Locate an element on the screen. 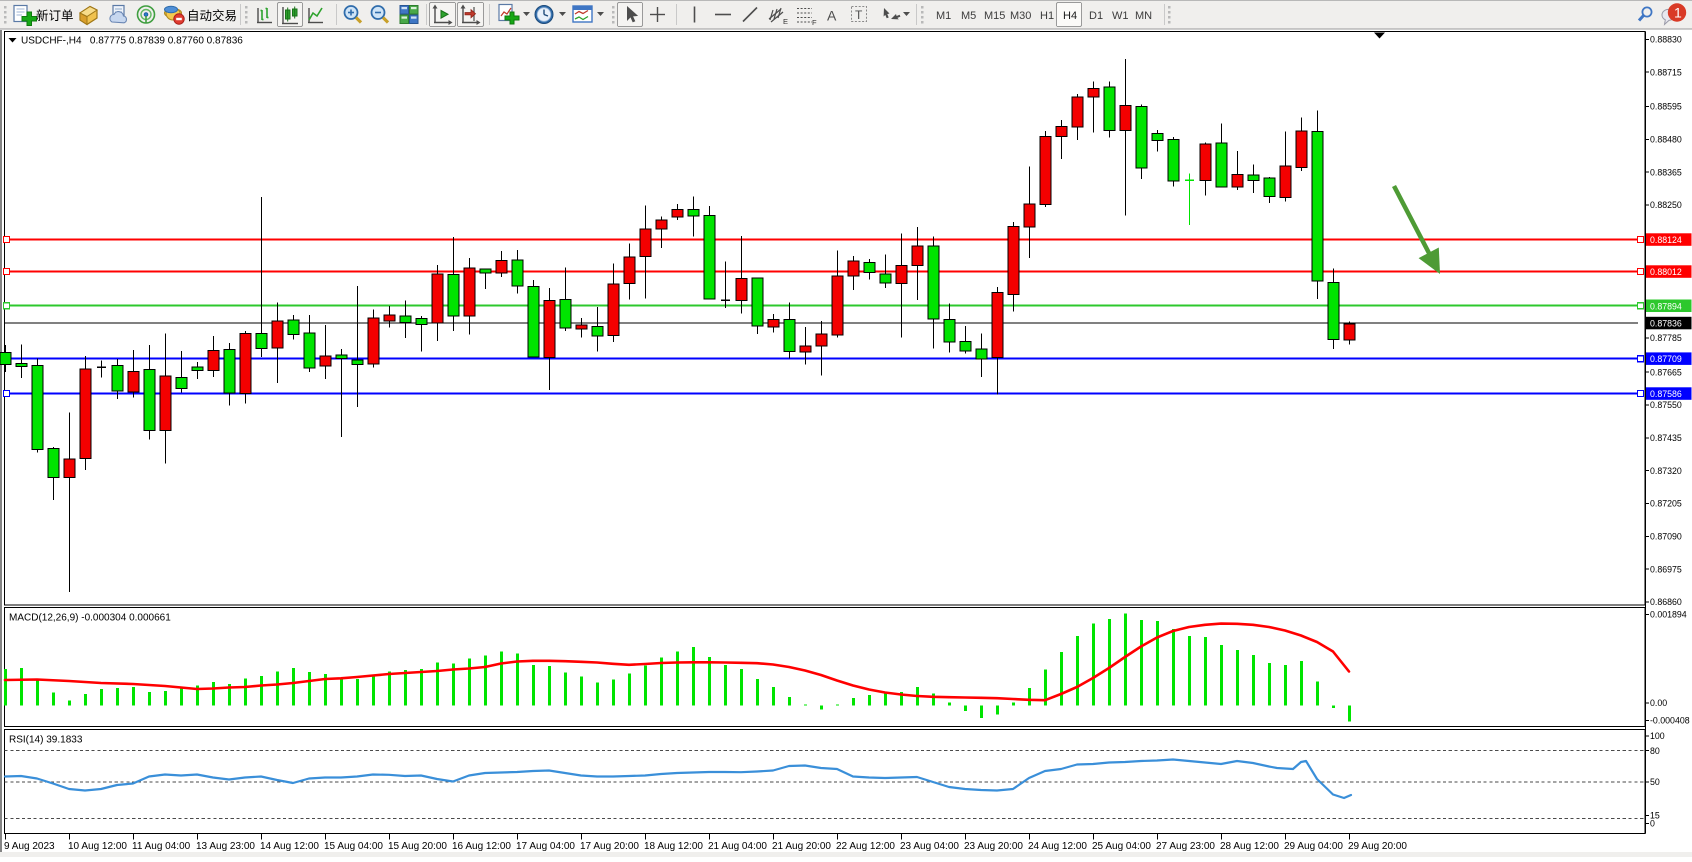 This screenshot has height=862, width=1692. svg-text: H1 is located at coordinates (1047, 16).